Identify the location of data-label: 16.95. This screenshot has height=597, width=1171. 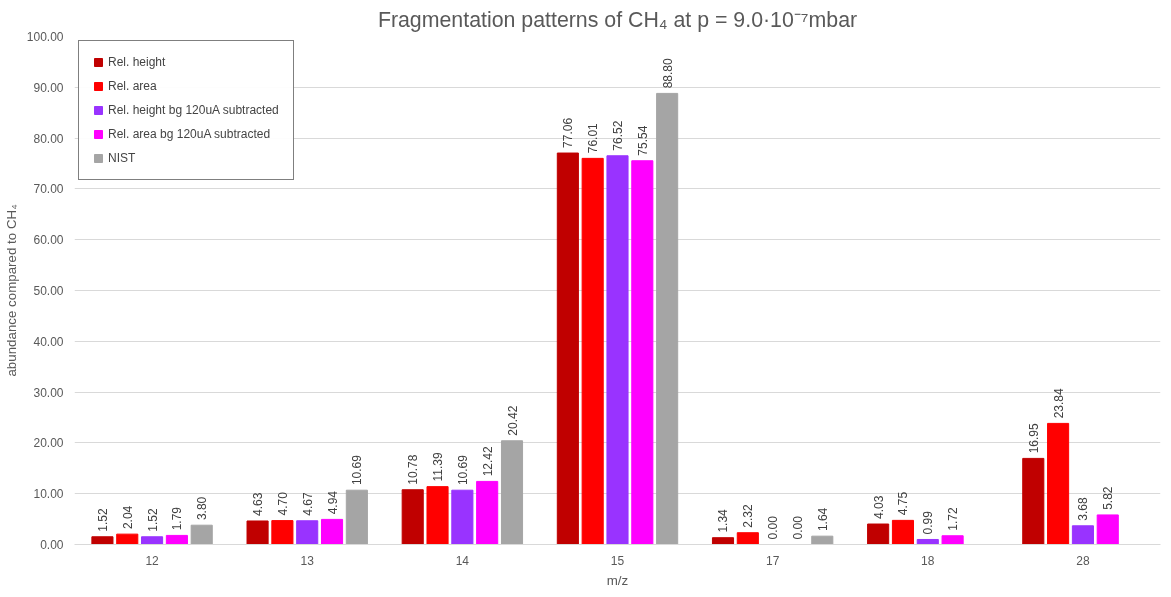
(1033, 438).